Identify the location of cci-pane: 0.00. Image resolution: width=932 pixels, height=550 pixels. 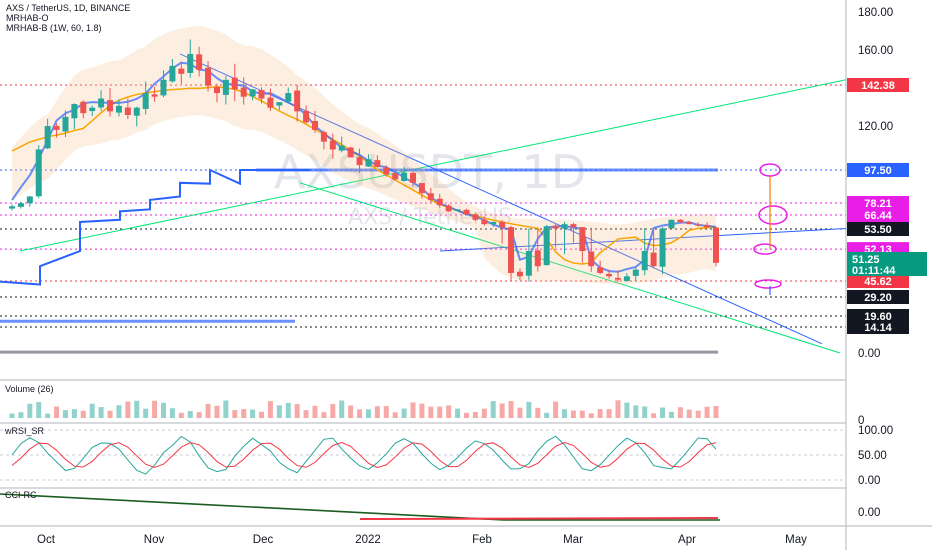
(440, 507).